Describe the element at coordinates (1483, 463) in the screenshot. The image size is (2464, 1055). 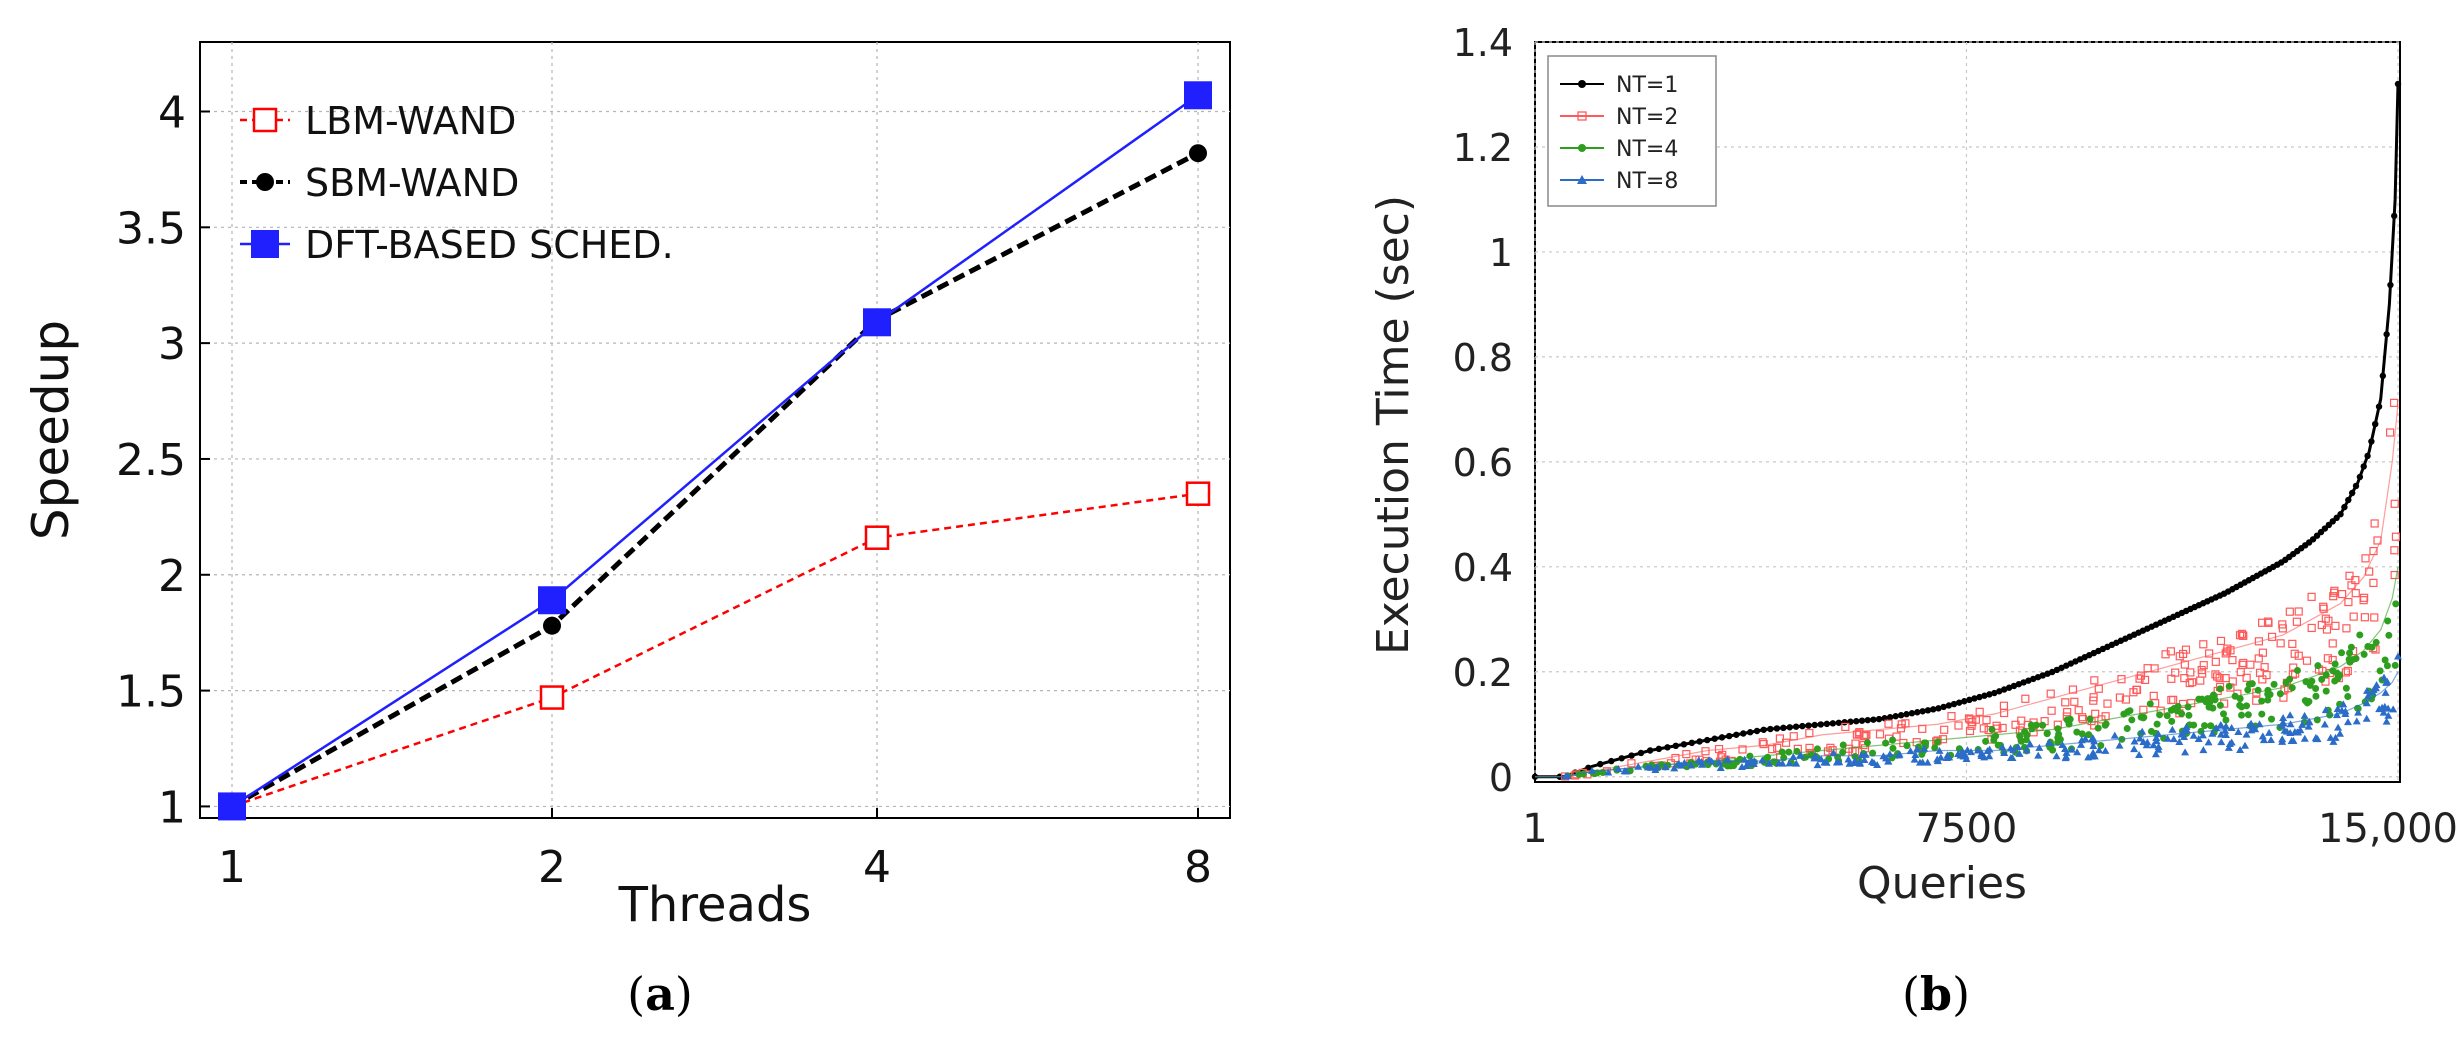
I see `y-tick-label: 0.6` at that location.